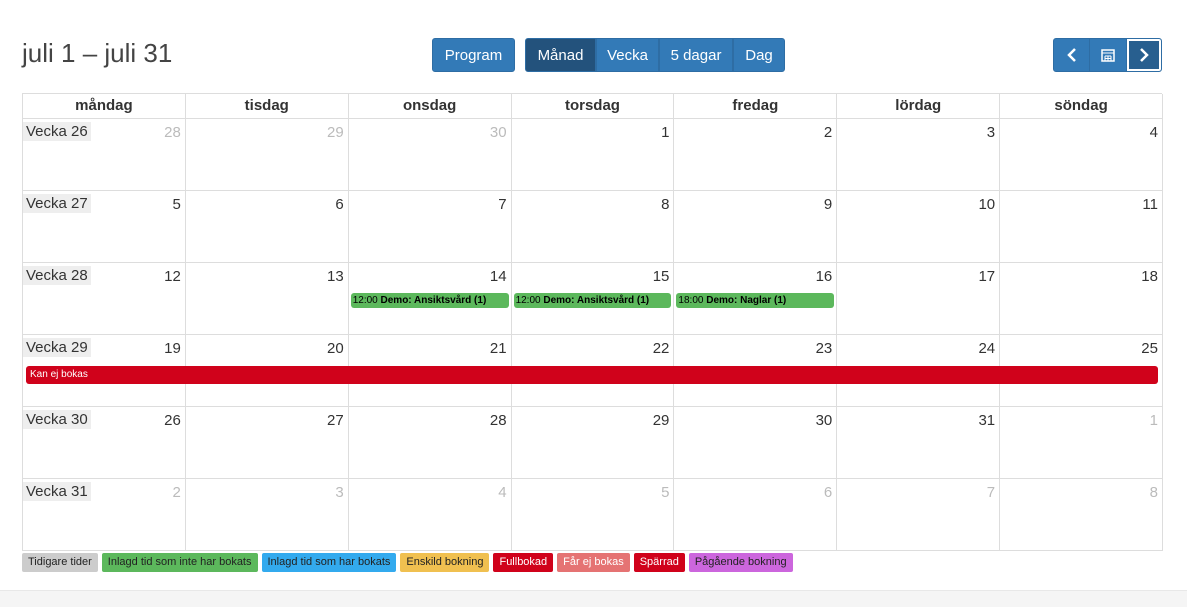 This screenshot has width=1187, height=607. What do you see at coordinates (696, 55) in the screenshot?
I see `view-button: 5 dagar` at bounding box center [696, 55].